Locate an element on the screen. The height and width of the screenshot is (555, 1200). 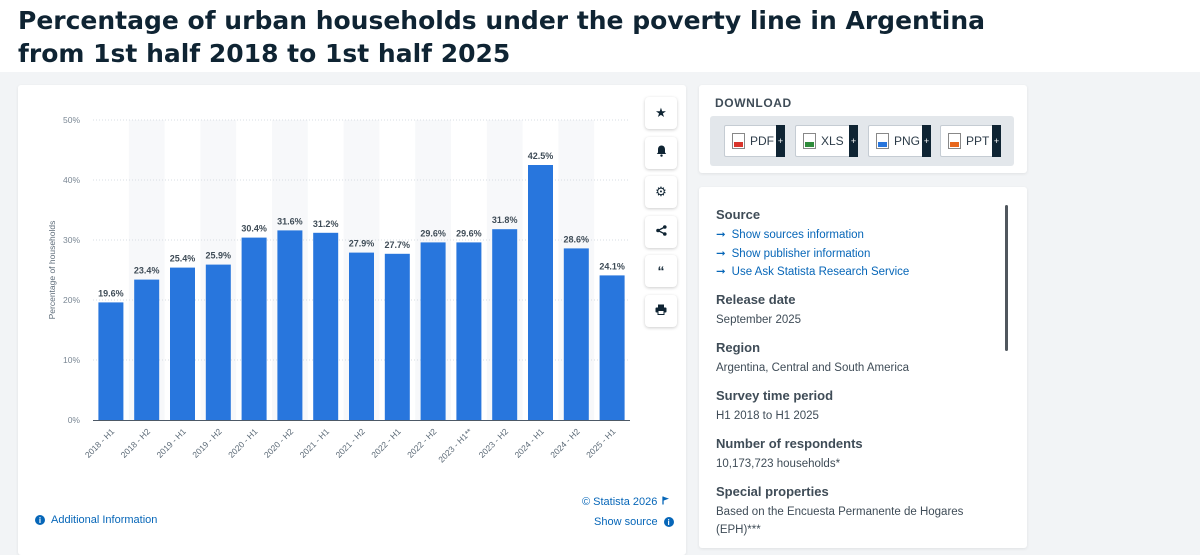
download-pdf-button: PDF + is located at coordinates (754, 141).